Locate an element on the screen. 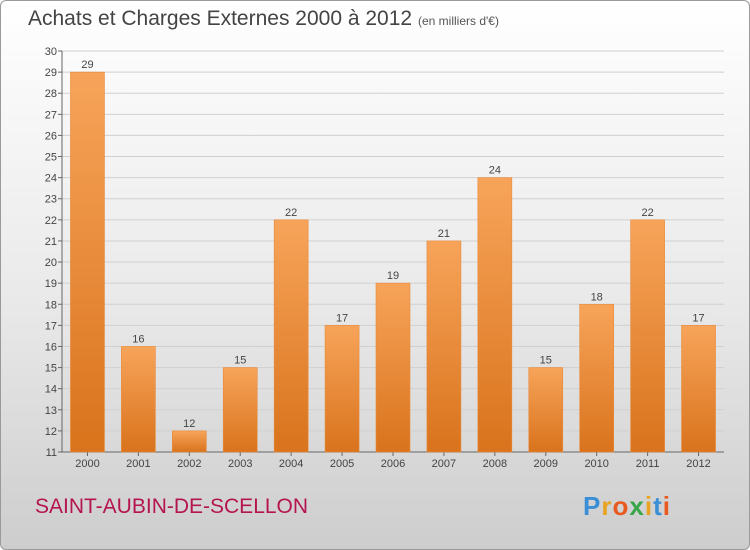 Image resolution: width=750 pixels, height=550 pixels. data-label: 29 is located at coordinates (87, 65).